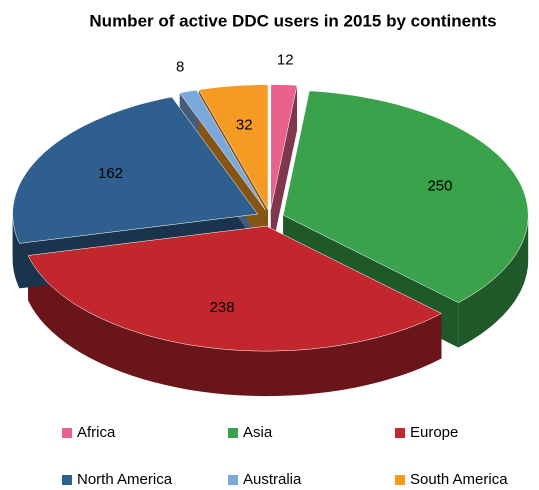 The width and height of the screenshot is (539, 490). What do you see at coordinates (110, 173) in the screenshot?
I see `data-label: 162` at bounding box center [110, 173].